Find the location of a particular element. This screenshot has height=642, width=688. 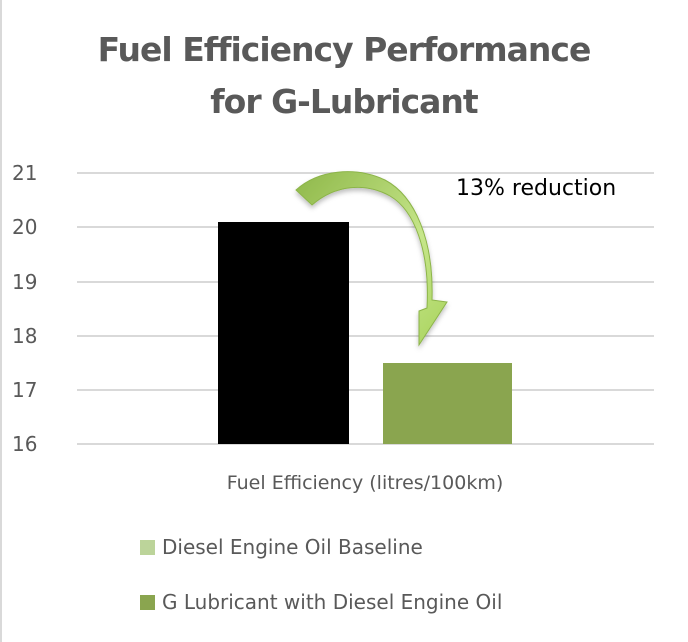

legend-item-g-lubricant: G Lubricant with Diesel Engine Oil is located at coordinates (321, 602).